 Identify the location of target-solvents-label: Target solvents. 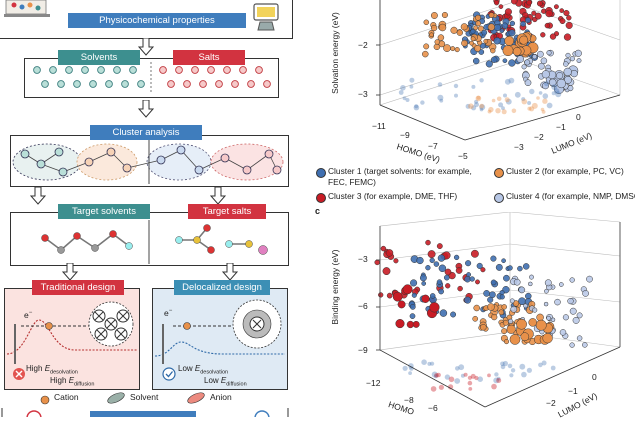
(104, 211).